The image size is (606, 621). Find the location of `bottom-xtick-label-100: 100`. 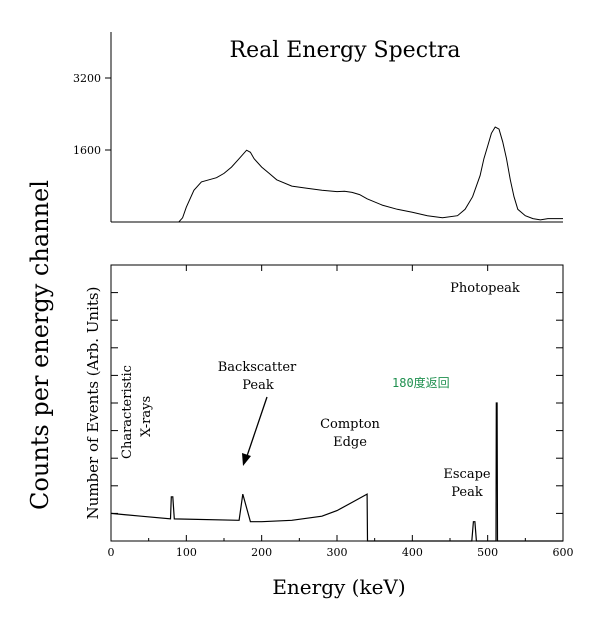

bottom-xtick-label-100: 100 is located at coordinates (186, 552).